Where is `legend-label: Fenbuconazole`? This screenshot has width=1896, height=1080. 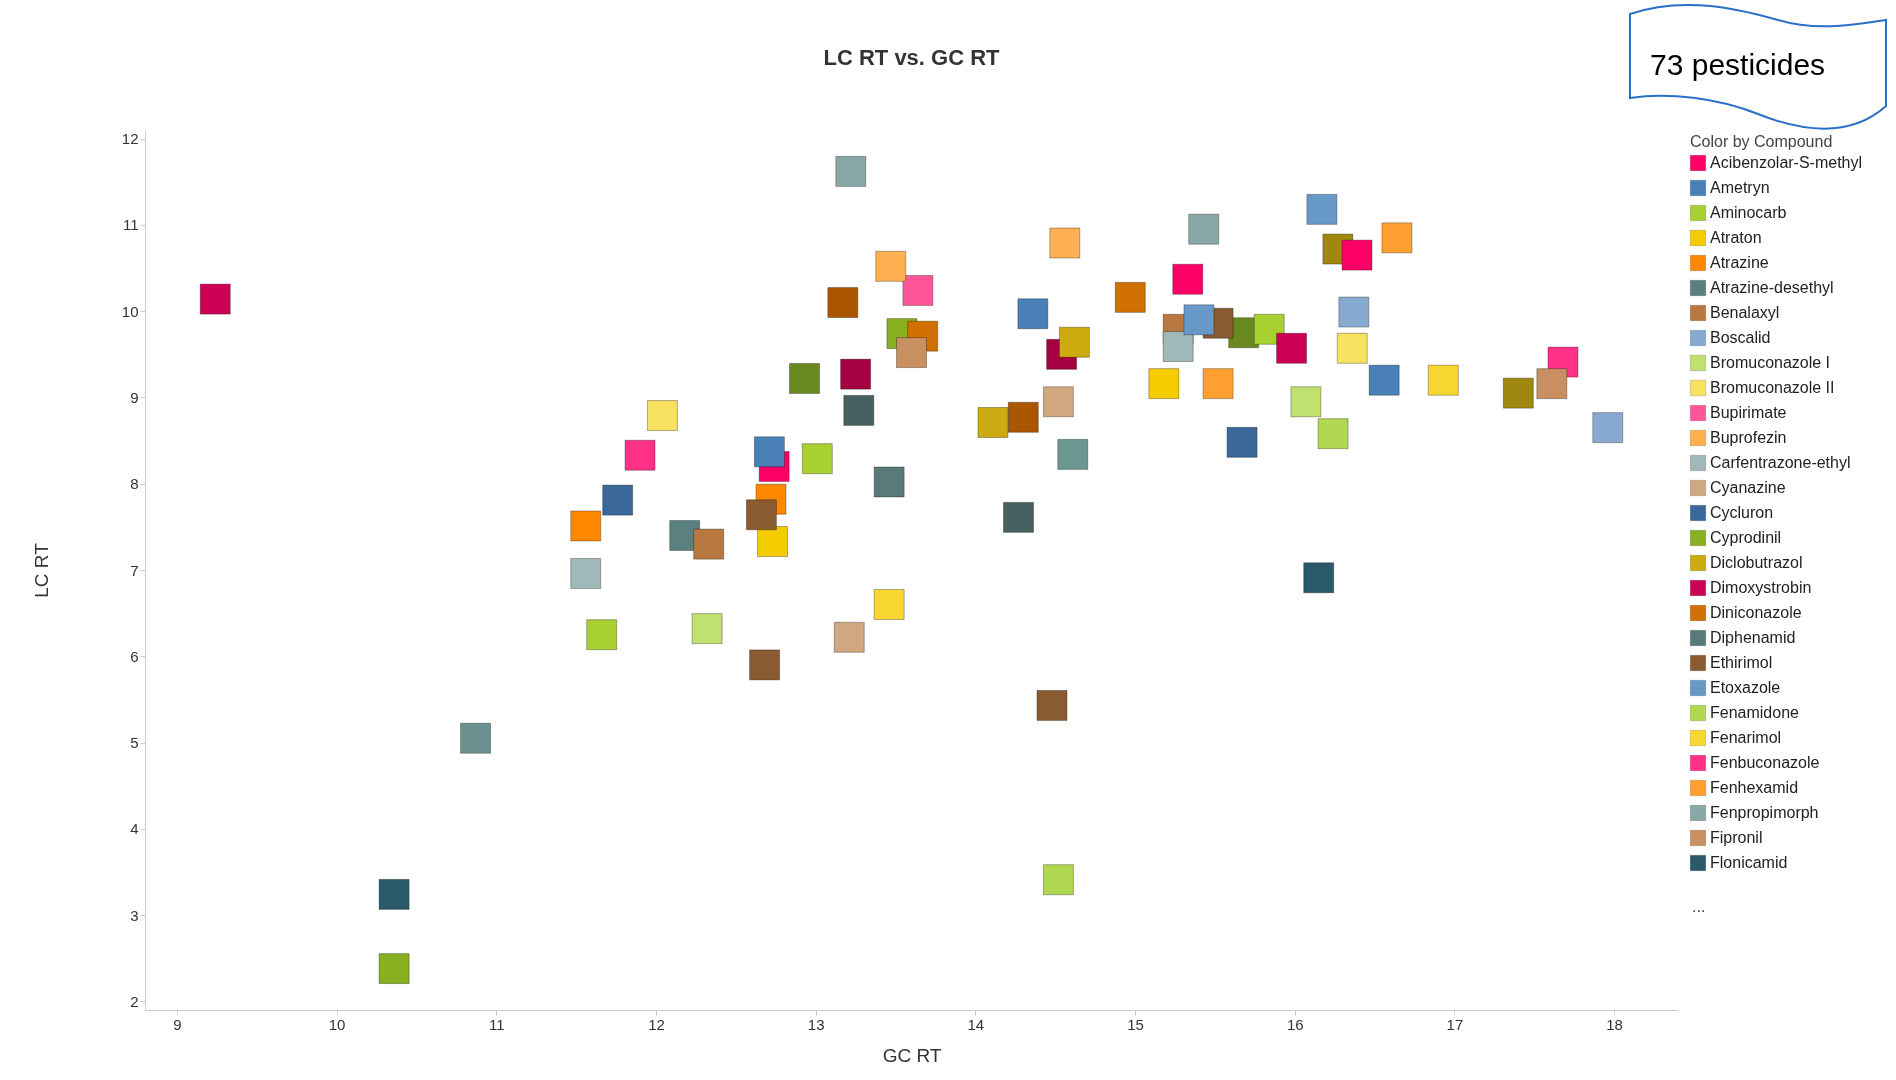 legend-label: Fenbuconazole is located at coordinates (1765, 762).